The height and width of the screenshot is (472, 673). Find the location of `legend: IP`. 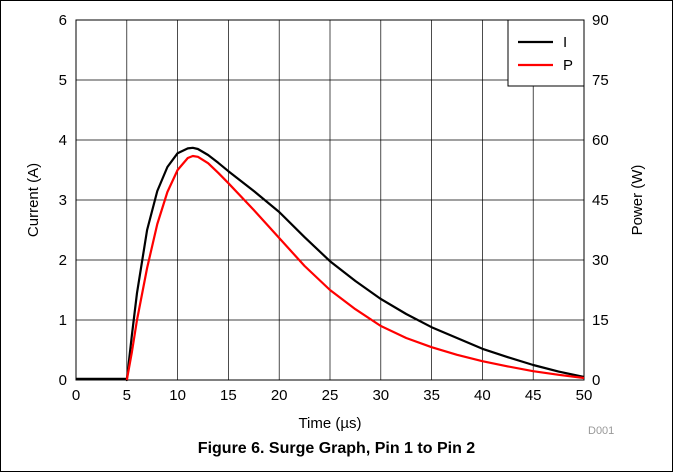

legend: IP is located at coordinates (546, 53).